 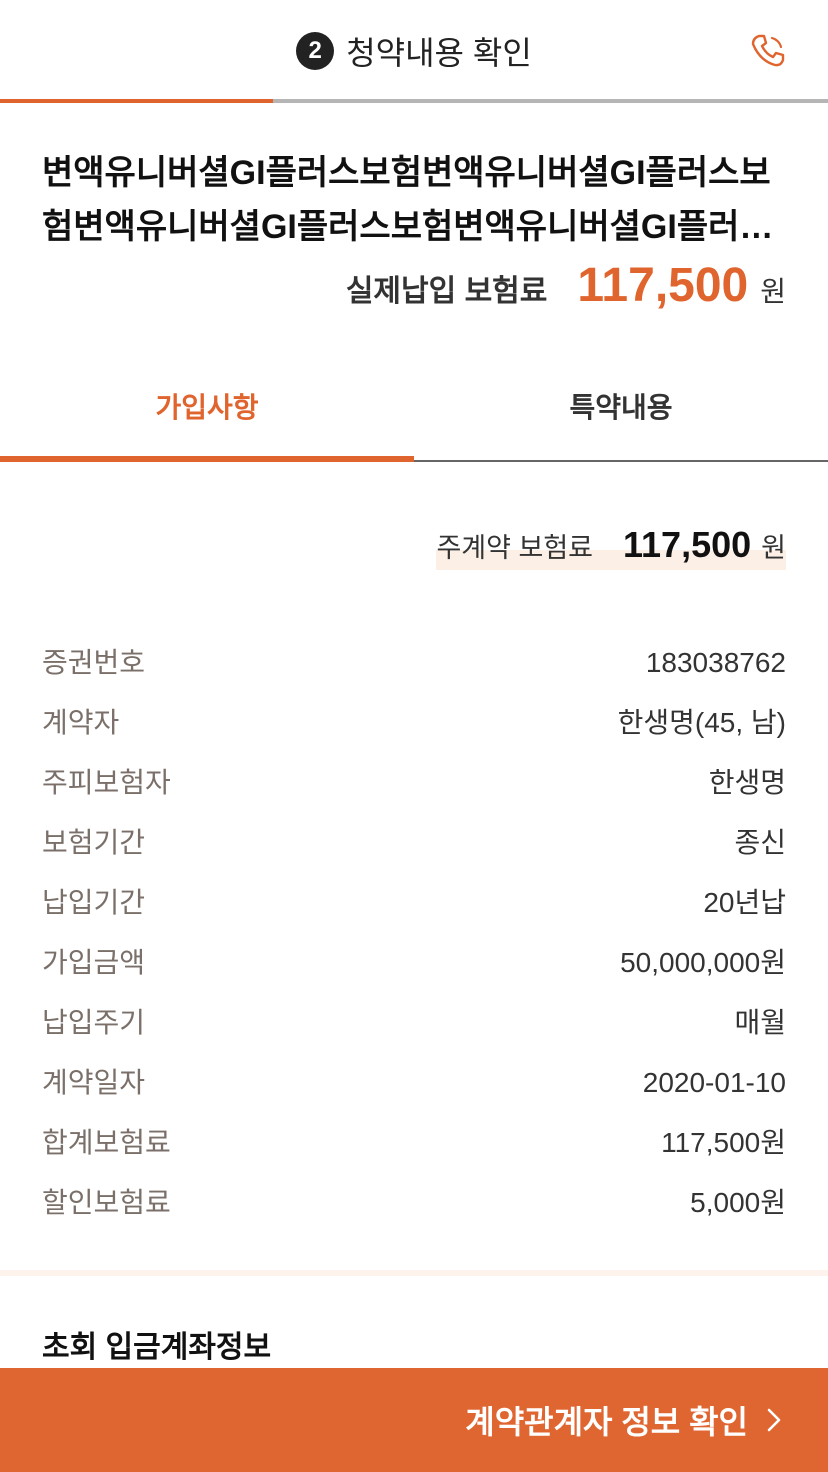 What do you see at coordinates (315, 51) in the screenshot?
I see `step-number-badge: 2` at bounding box center [315, 51].